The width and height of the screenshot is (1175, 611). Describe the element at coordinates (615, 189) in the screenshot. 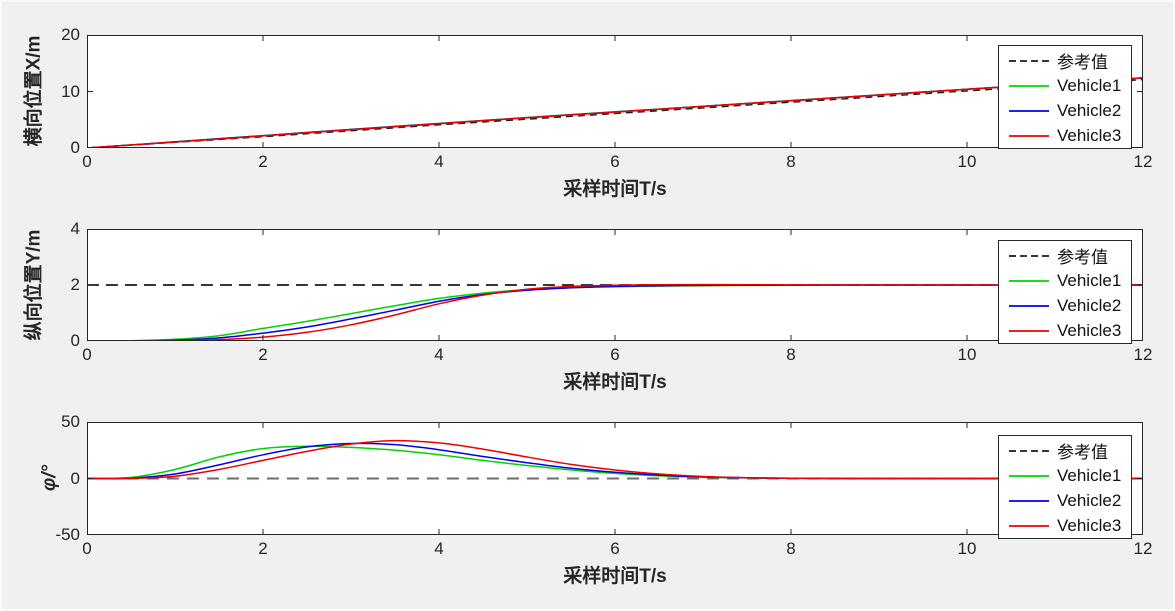

I see `x-axis-label-1: 采样时间T/s` at that location.